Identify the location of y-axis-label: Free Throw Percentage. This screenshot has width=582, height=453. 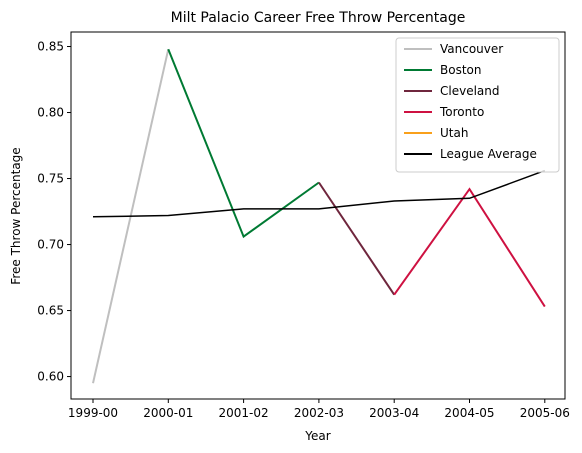
(16, 215).